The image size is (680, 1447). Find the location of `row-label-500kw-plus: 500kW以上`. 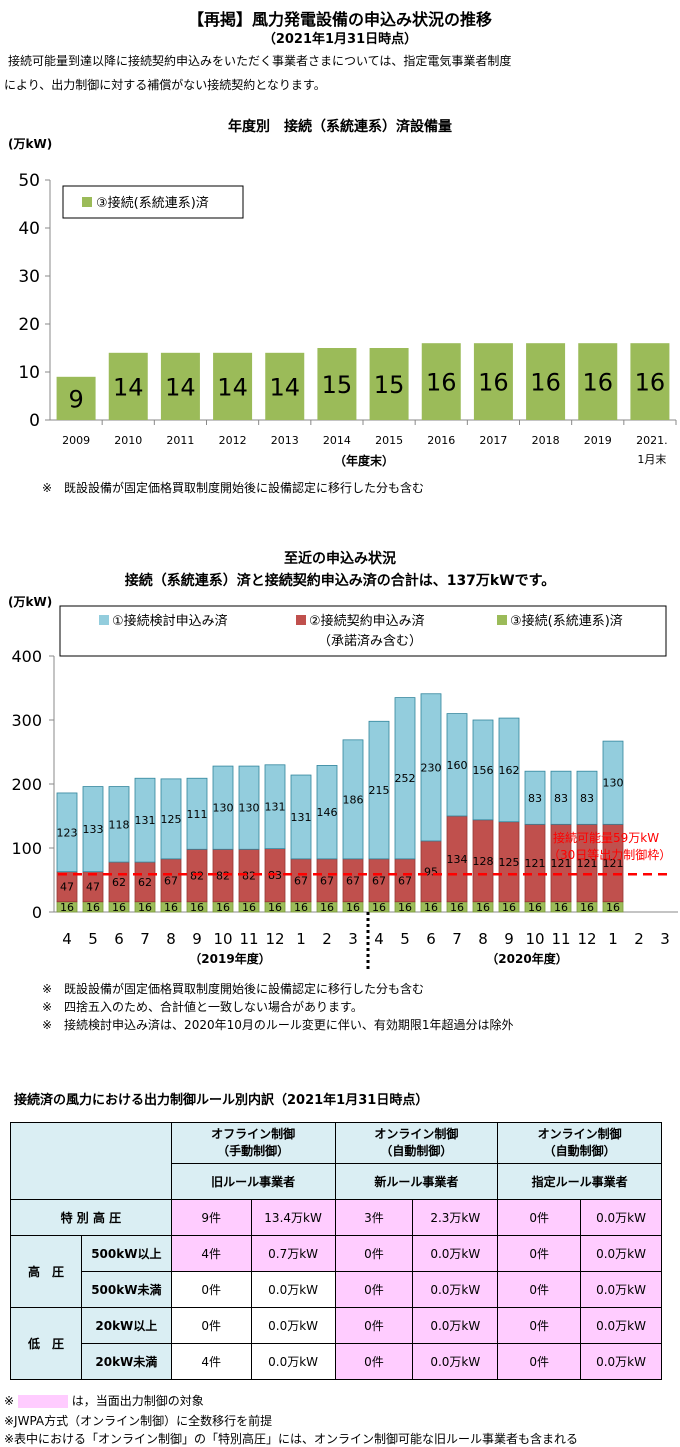

row-label-500kw-plus: 500kW以上 is located at coordinates (126, 1253).